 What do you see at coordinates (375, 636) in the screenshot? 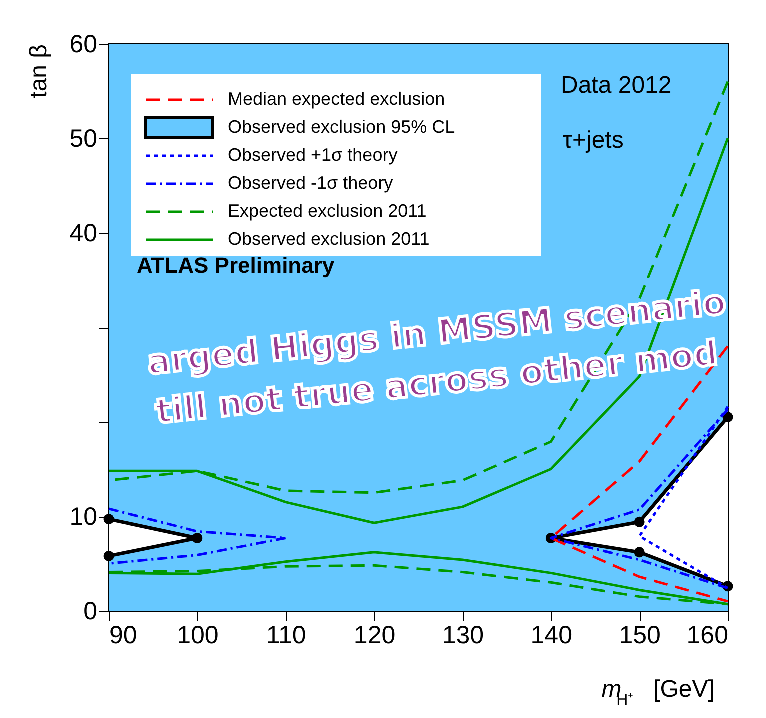
I see `x-tick-label: 120` at bounding box center [375, 636].